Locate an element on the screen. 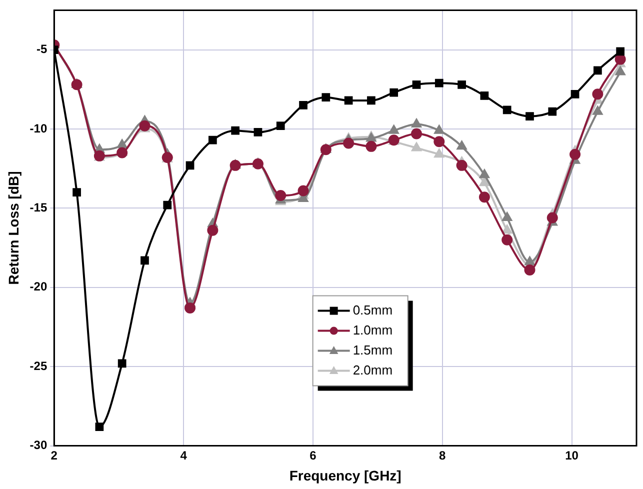  x-tick-label: 2 is located at coordinates (54, 455).